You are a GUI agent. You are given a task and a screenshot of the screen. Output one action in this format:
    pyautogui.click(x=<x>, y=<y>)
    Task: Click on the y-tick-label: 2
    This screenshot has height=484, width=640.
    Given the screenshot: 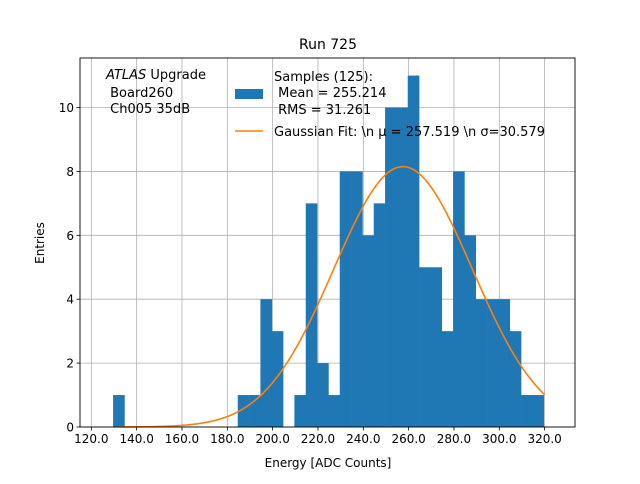 What is the action you would take?
    pyautogui.click(x=70, y=364)
    